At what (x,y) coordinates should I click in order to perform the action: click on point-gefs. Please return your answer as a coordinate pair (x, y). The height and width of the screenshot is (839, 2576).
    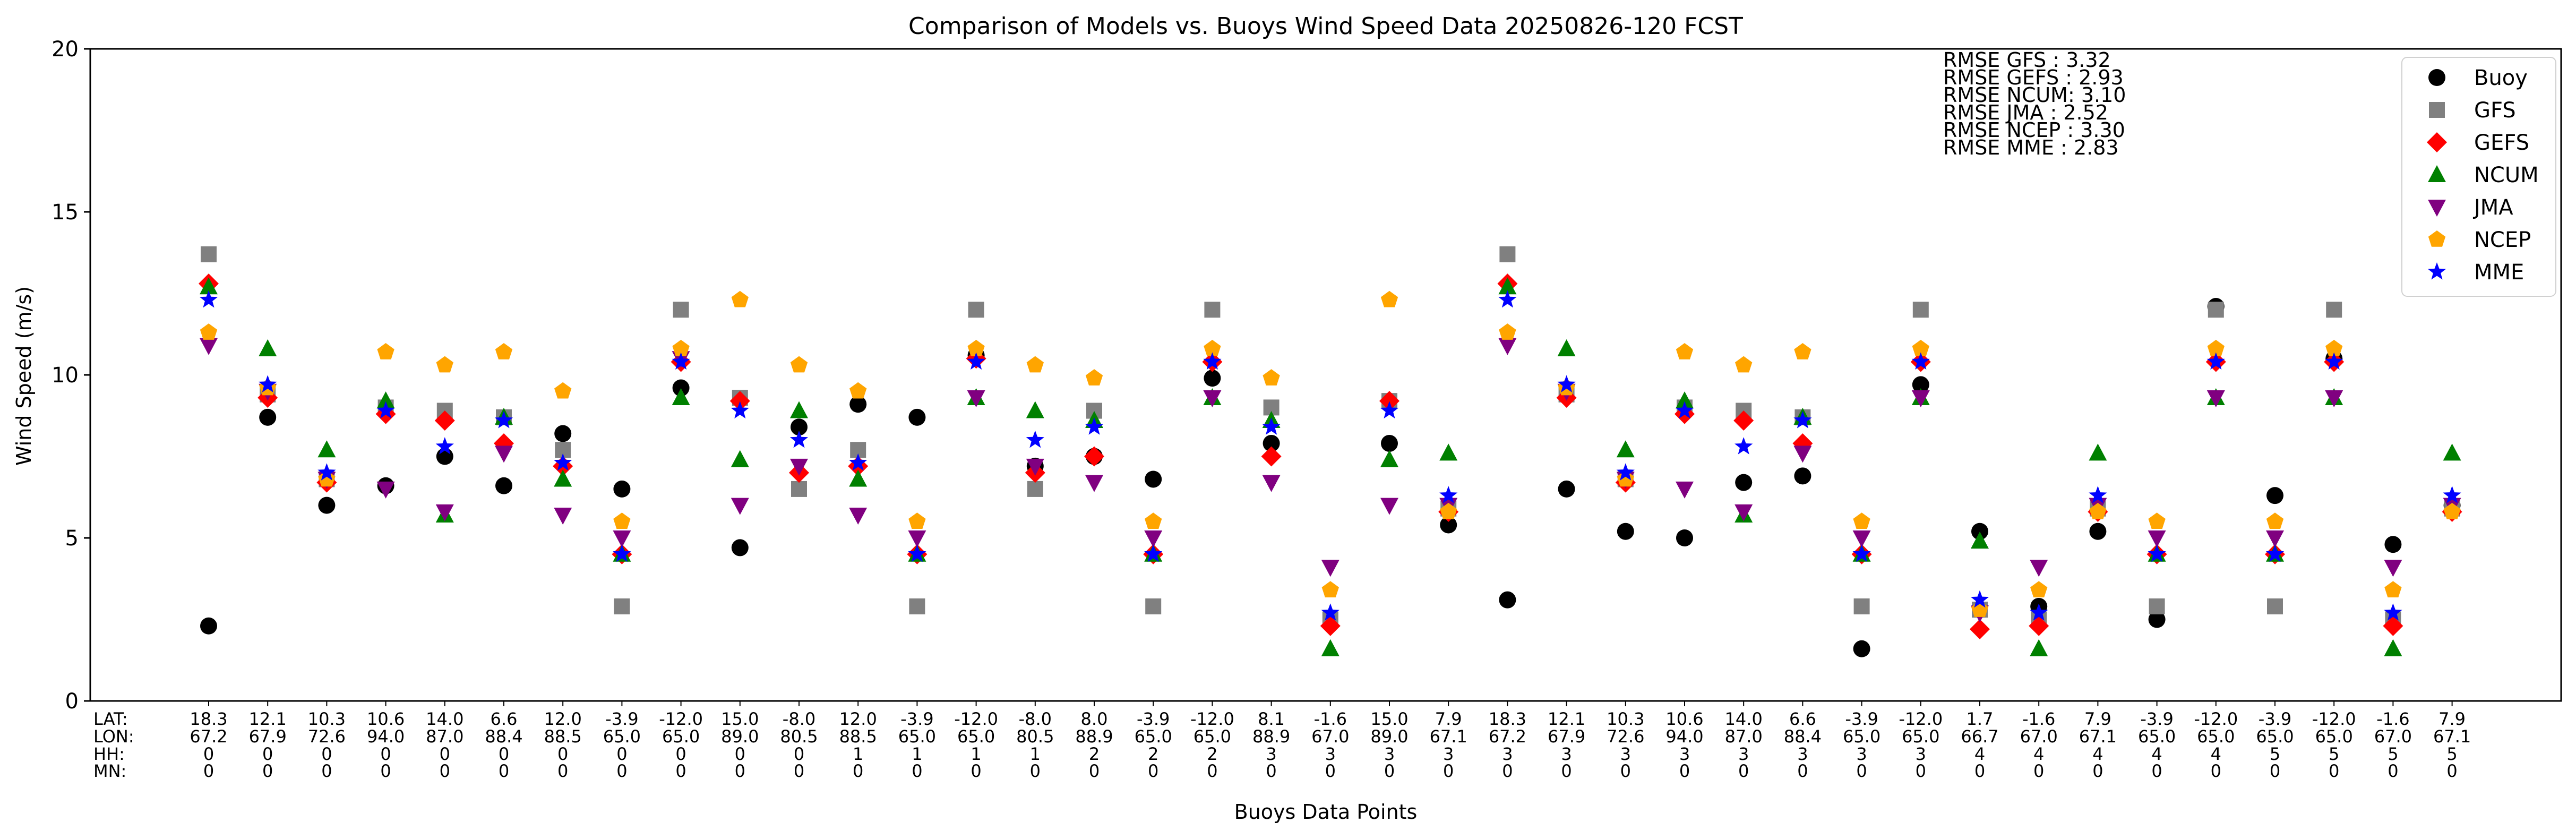
    Looking at the image, I should click on (1389, 402).